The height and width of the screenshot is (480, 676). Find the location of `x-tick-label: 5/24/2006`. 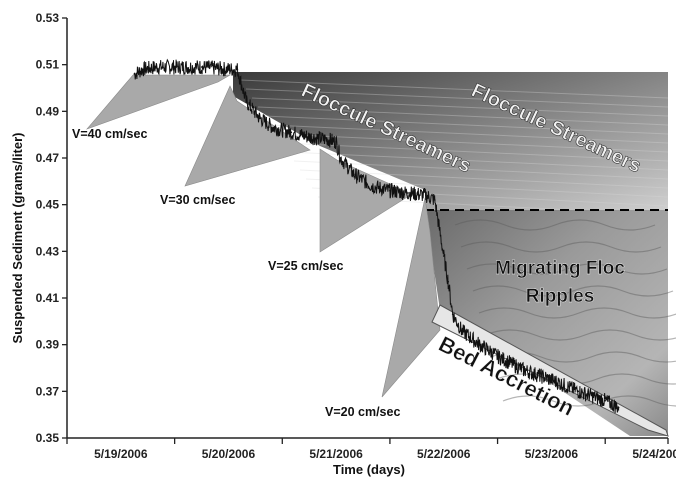

x-tick-label: 5/24/2006 is located at coordinates (654, 454).